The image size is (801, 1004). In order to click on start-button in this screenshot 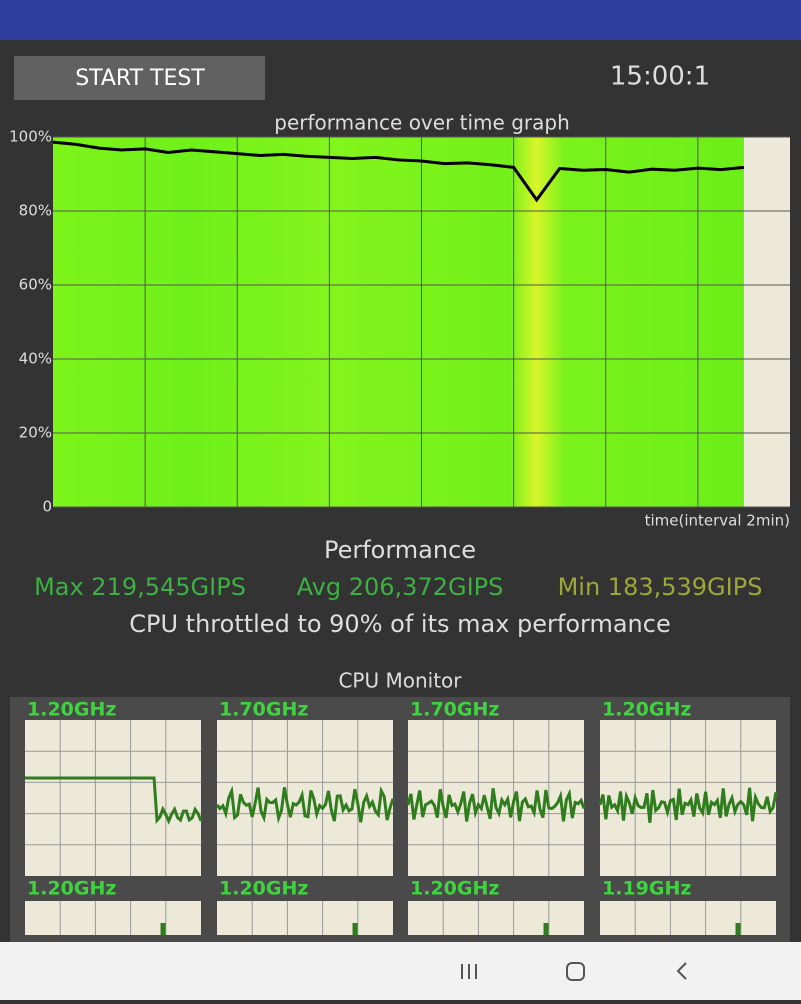, I will do `click(139, 78)`.